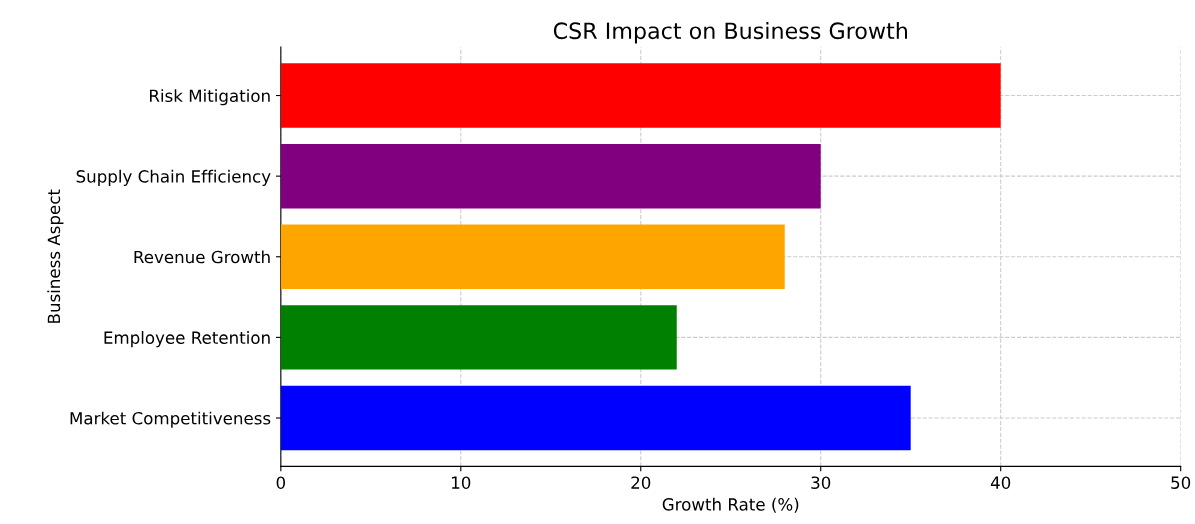  I want to click on y-tick-label: Supply Chain Efficiency, so click(173, 177).